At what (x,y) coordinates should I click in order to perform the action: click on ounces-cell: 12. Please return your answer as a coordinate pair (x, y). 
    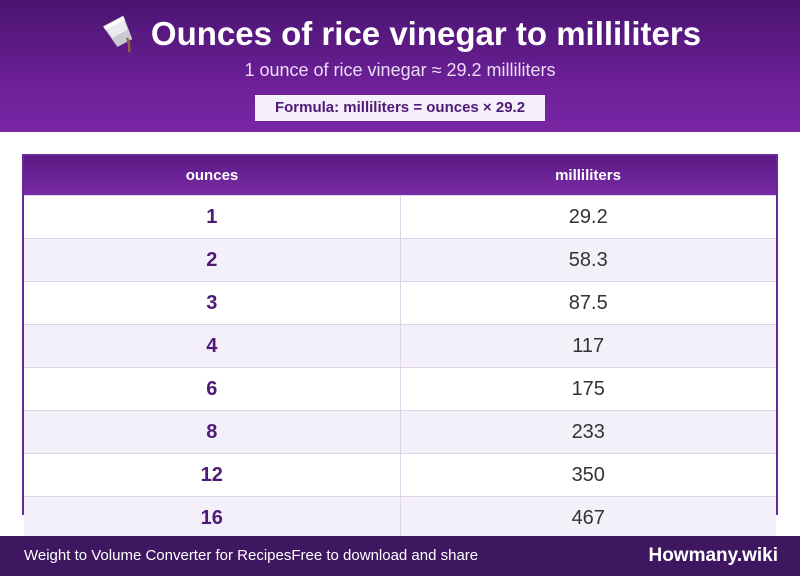
    Looking at the image, I should click on (212, 475).